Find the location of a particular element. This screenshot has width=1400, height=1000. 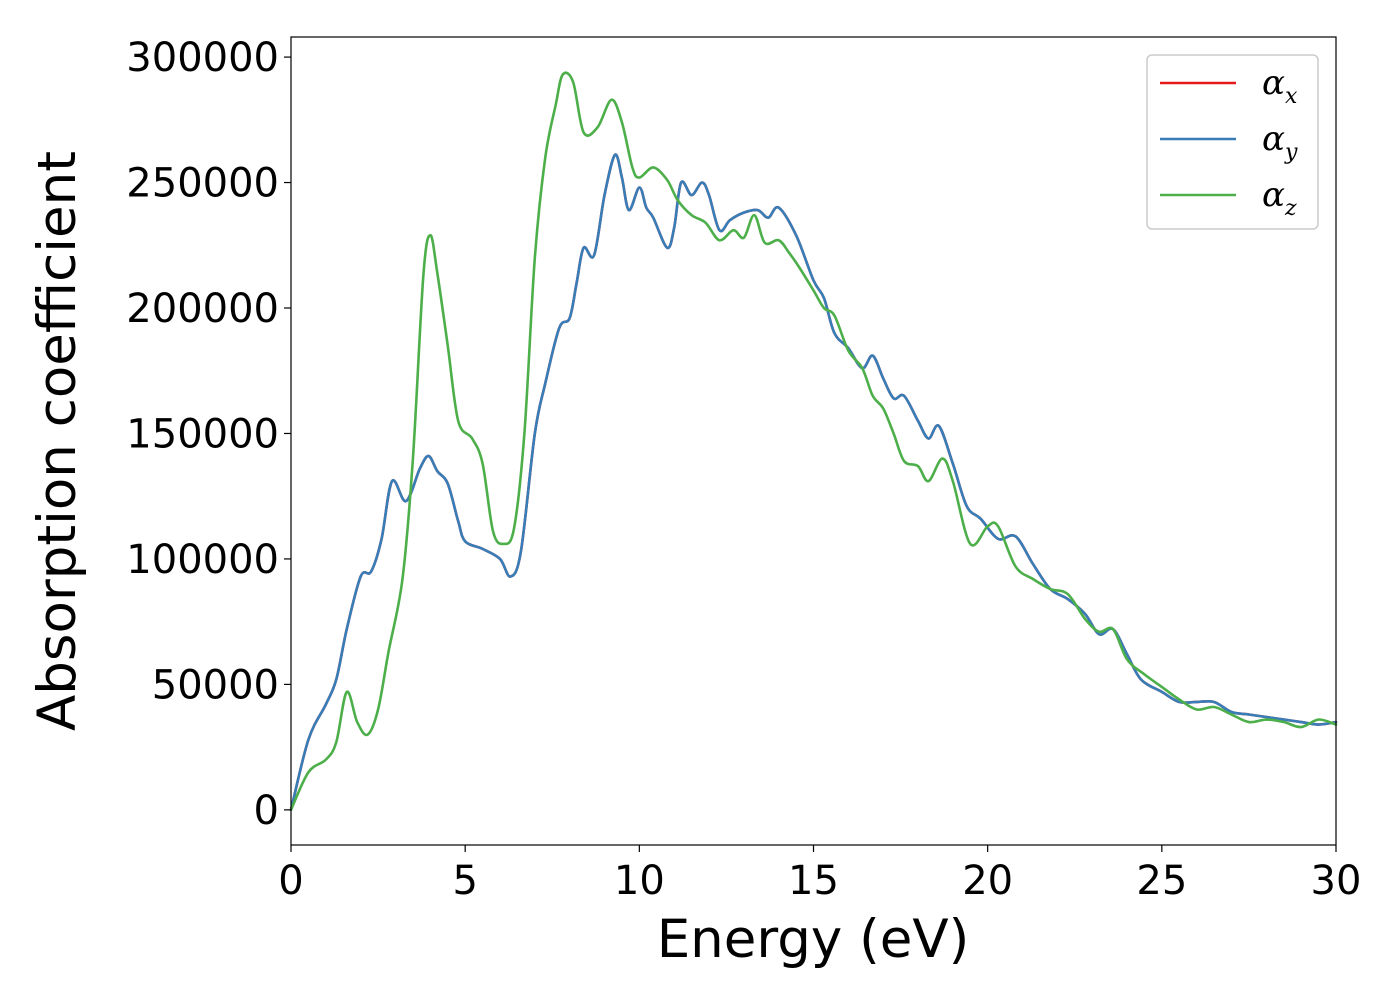

y-tick-label: 300000 is located at coordinates (202, 58).